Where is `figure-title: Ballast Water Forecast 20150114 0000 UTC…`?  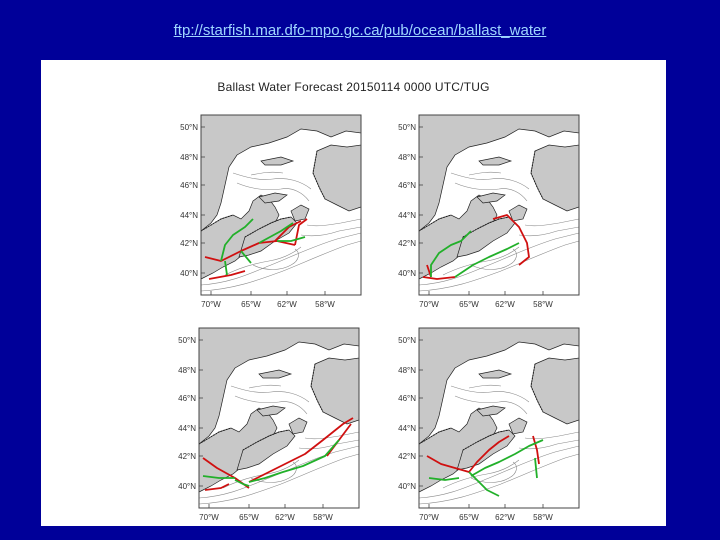 figure-title: Ballast Water Forecast 20150114 0000 UTC… is located at coordinates (353, 87).